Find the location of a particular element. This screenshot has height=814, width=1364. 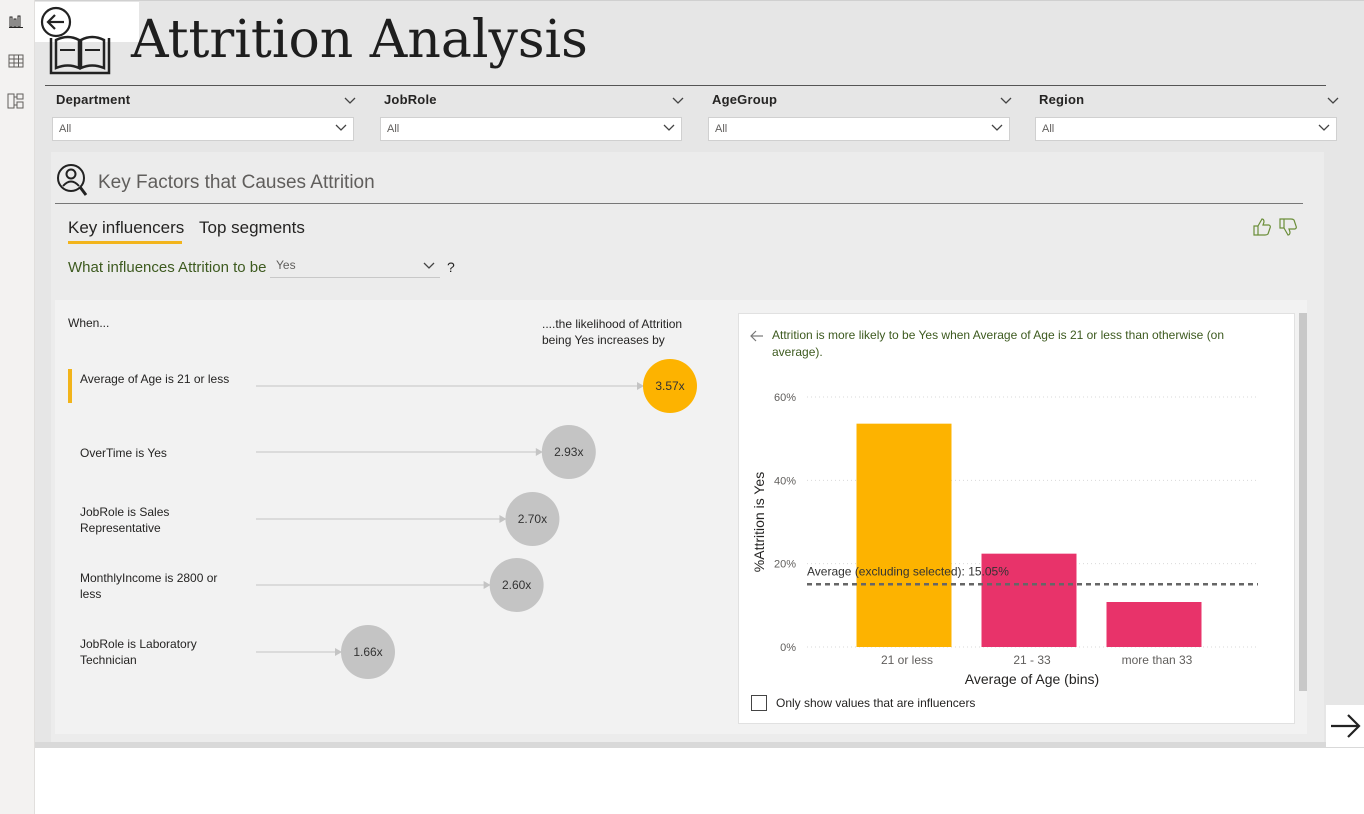

influencer-value: 1.66x is located at coordinates (367, 652).